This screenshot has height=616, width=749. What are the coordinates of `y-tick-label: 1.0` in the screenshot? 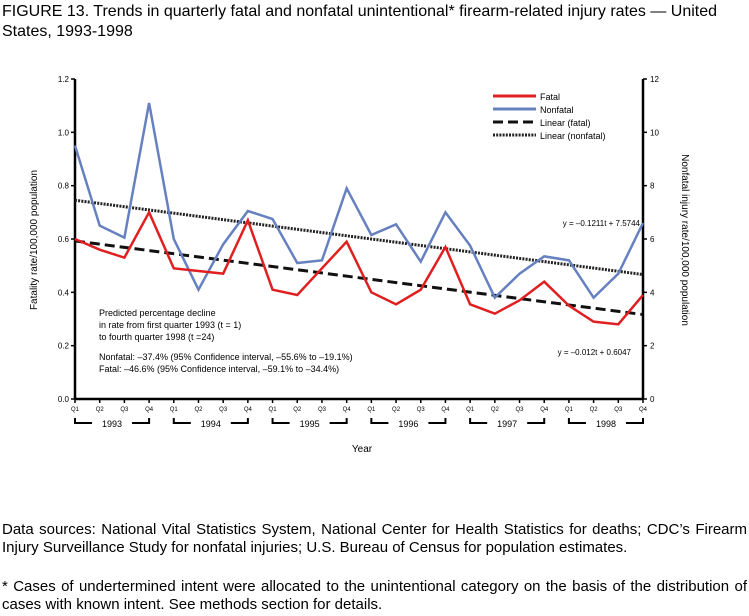 It's located at (64, 132).